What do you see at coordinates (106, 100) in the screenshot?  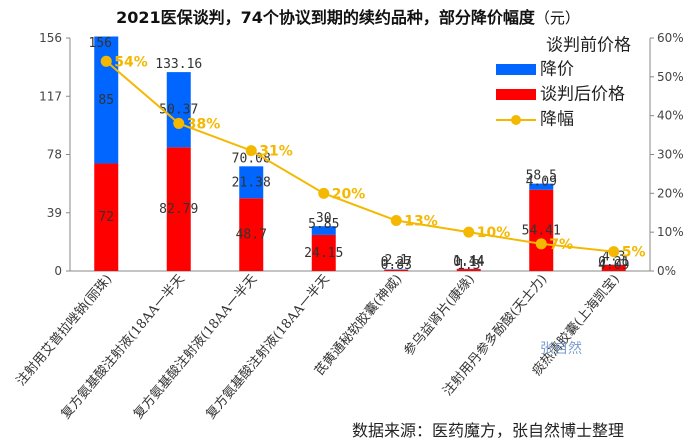 I see `label-price-cut: 85` at bounding box center [106, 100].